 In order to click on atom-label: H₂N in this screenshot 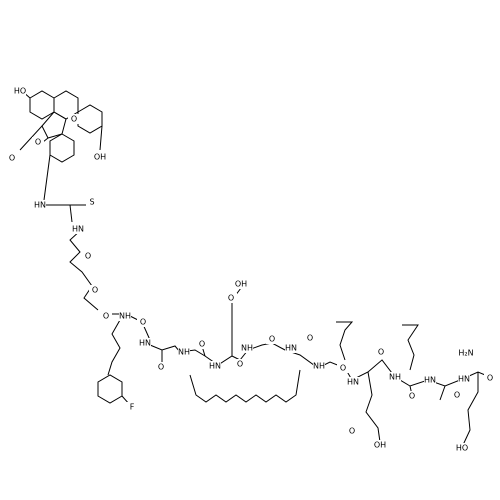, I will do `click(465, 353)`.